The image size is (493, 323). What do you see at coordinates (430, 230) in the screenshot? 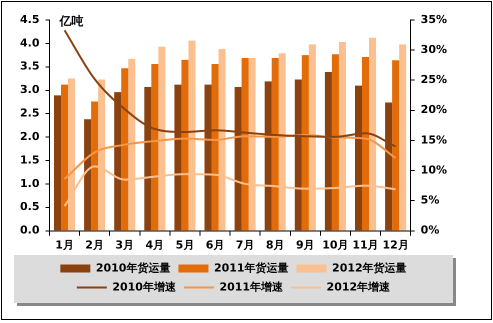
I see `y2-tick-label: 0%` at bounding box center [430, 230].